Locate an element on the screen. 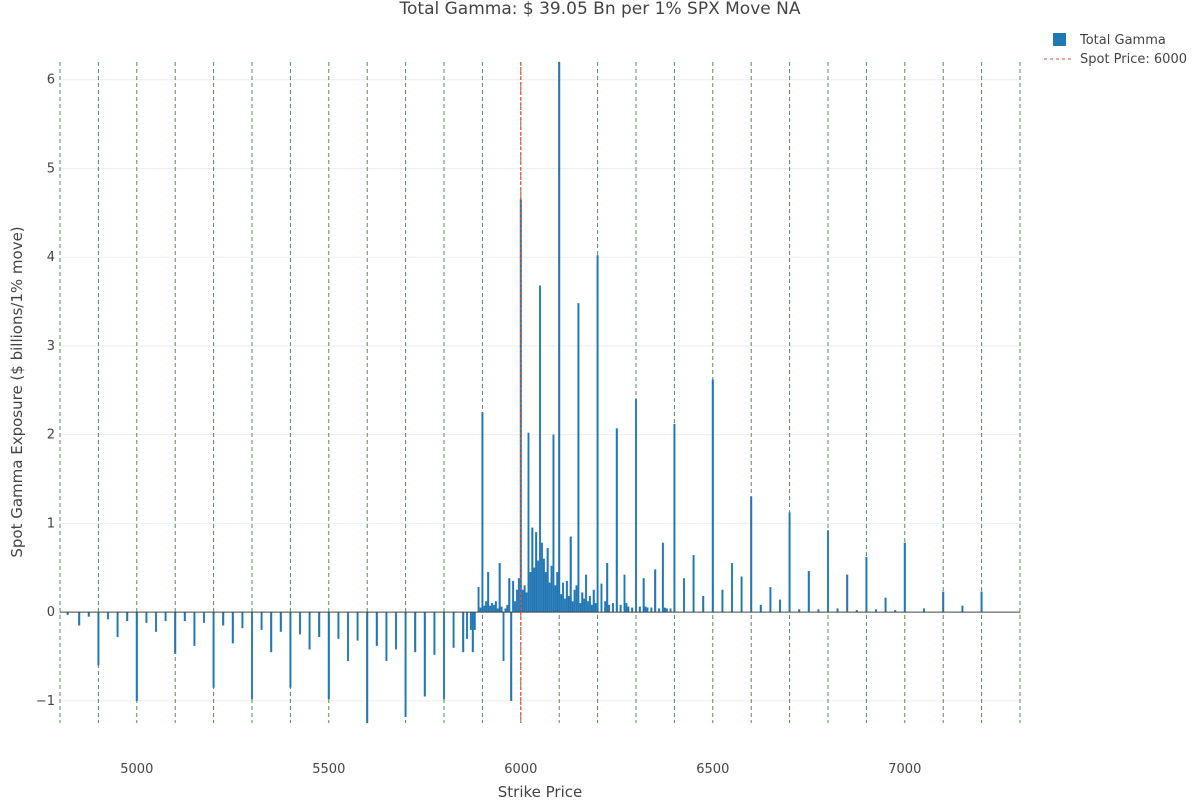  y-tick-label: 6 is located at coordinates (51, 80).